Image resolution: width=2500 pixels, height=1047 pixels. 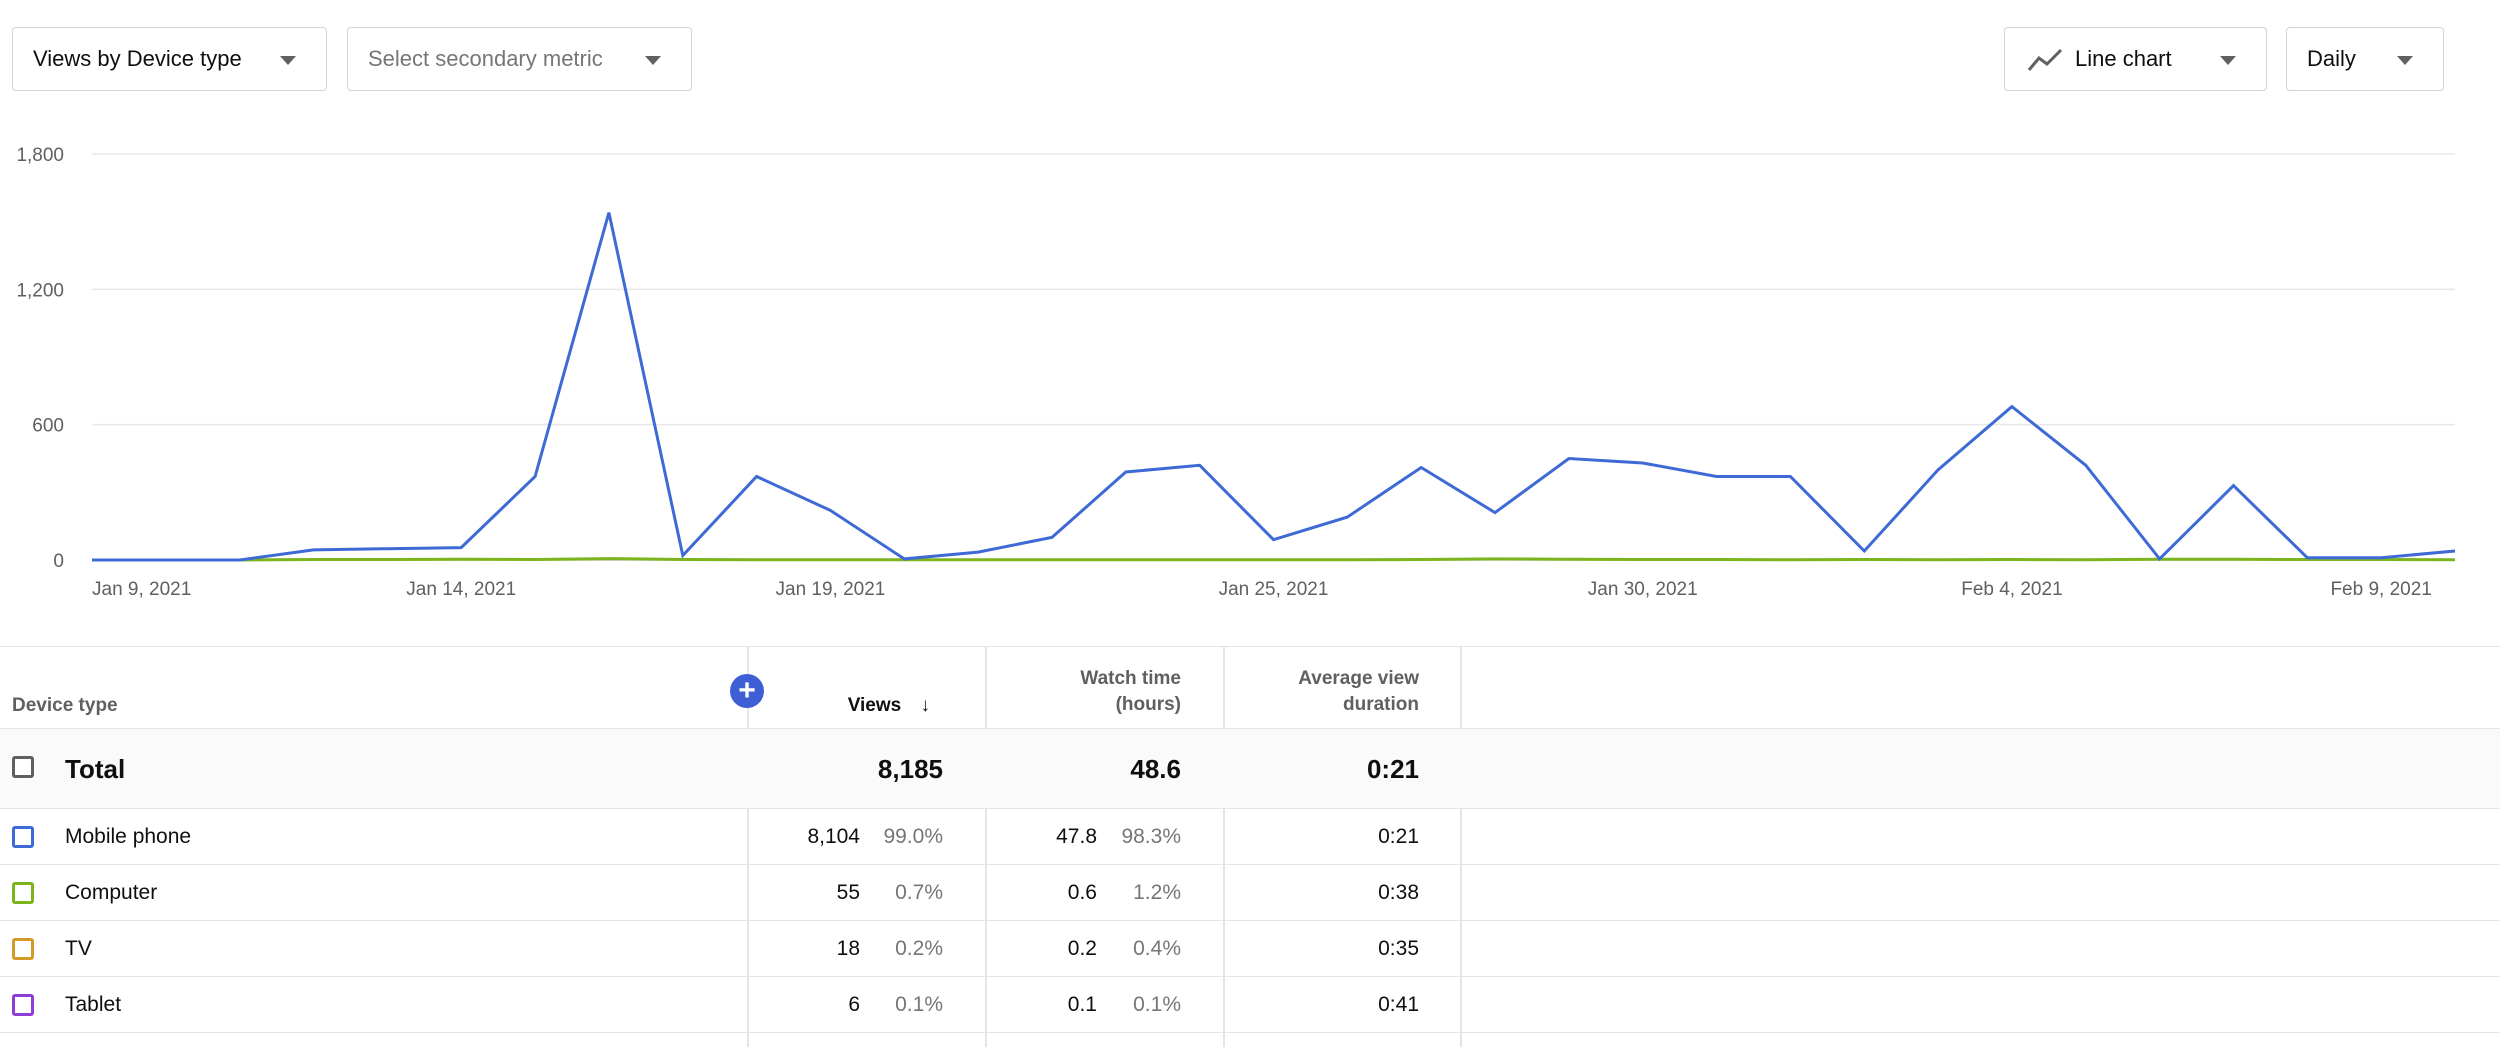 What do you see at coordinates (1392, 769) in the screenshot?
I see `total-average-view-duration: 0:21` at bounding box center [1392, 769].